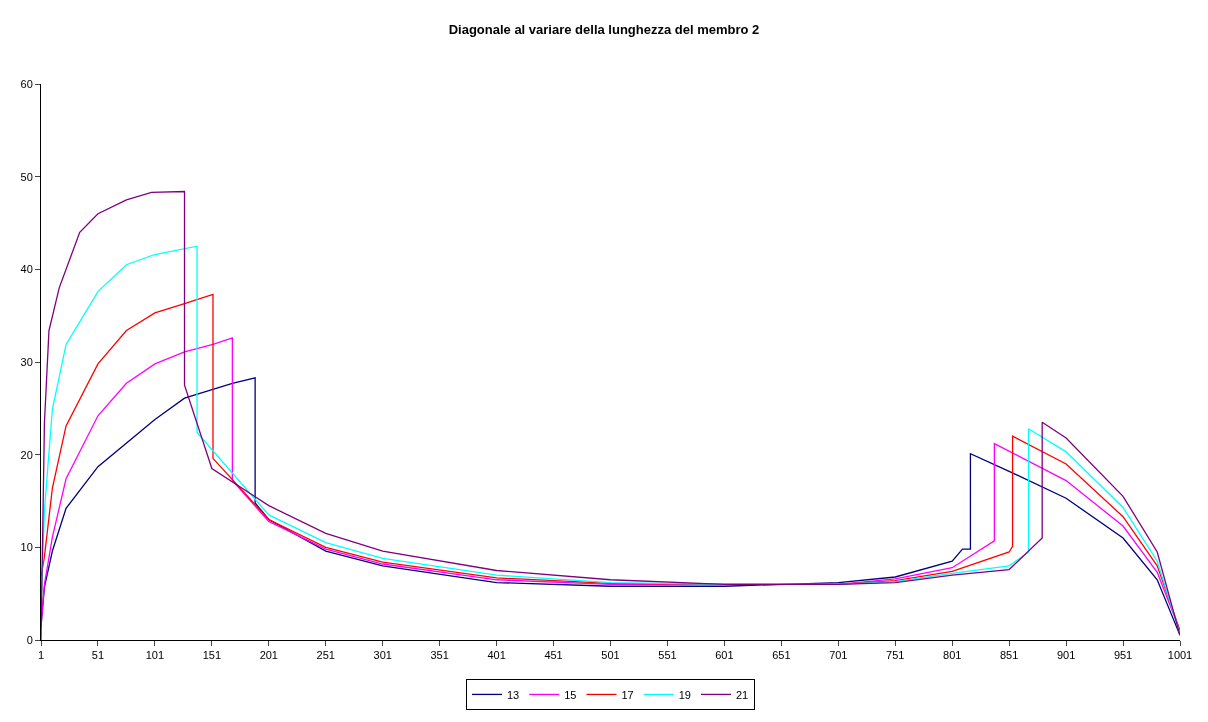 The image size is (1208, 722). I want to click on y-tick-label: 50, so click(26, 176).